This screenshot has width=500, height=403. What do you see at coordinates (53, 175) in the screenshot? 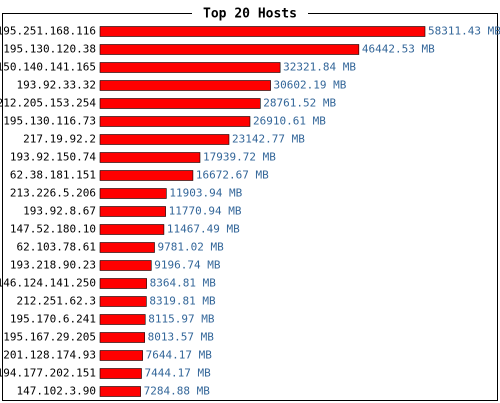
I see `category-label: 62.38.181.151` at bounding box center [53, 175].